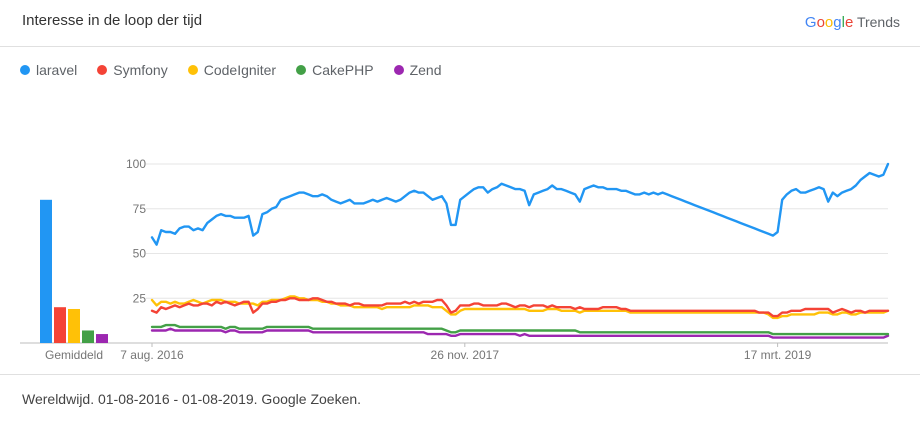 This screenshot has width=920, height=421. What do you see at coordinates (140, 254) in the screenshot?
I see `y-tick-label: 50` at bounding box center [140, 254].